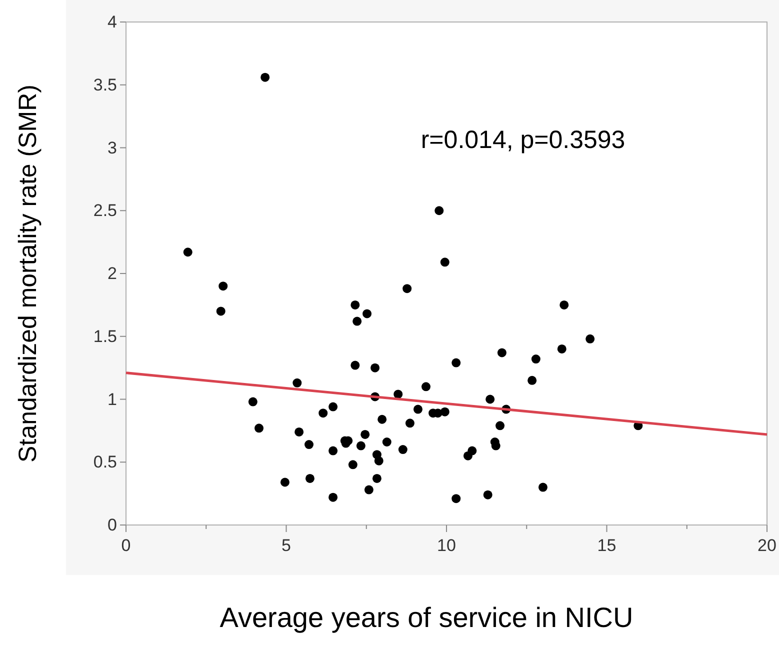  What do you see at coordinates (126, 545) in the screenshot?
I see `x-tick-label: 0` at bounding box center [126, 545].